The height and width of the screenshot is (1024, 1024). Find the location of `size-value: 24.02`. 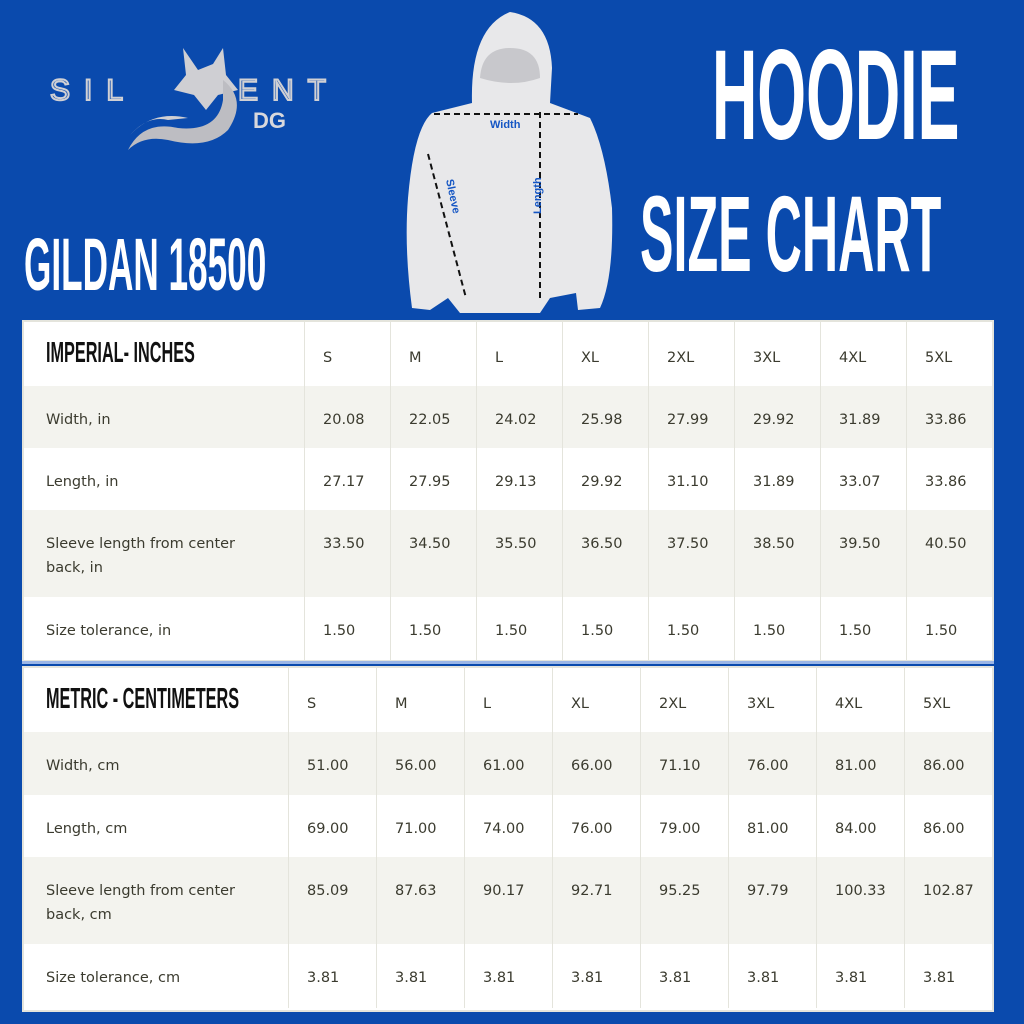

size-value: 24.02 is located at coordinates (519, 417).